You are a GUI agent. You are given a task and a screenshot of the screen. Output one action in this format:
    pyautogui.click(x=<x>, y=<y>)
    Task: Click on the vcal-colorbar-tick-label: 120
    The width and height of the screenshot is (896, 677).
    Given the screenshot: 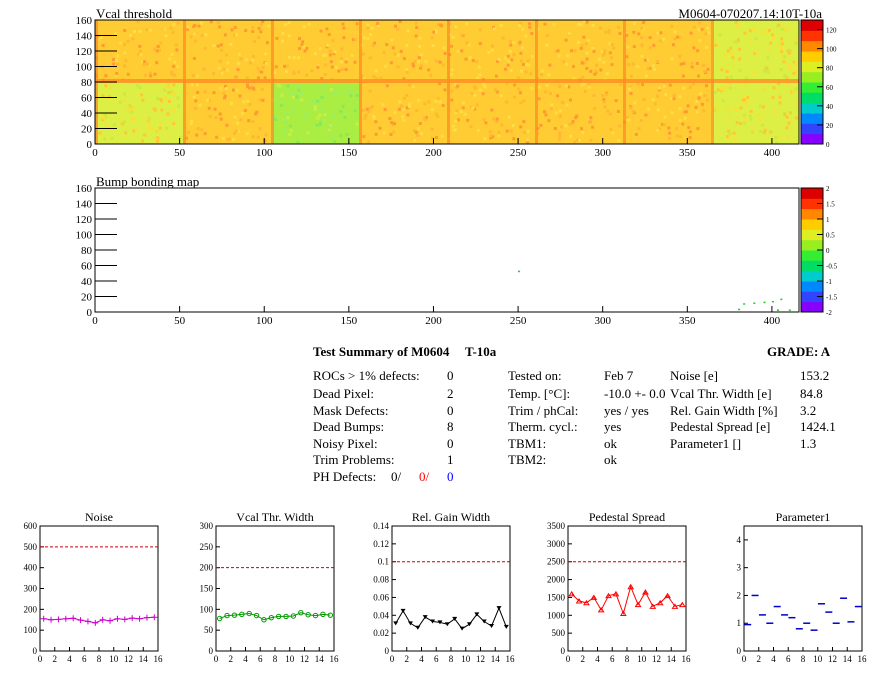 What is the action you would take?
    pyautogui.click(x=831, y=31)
    